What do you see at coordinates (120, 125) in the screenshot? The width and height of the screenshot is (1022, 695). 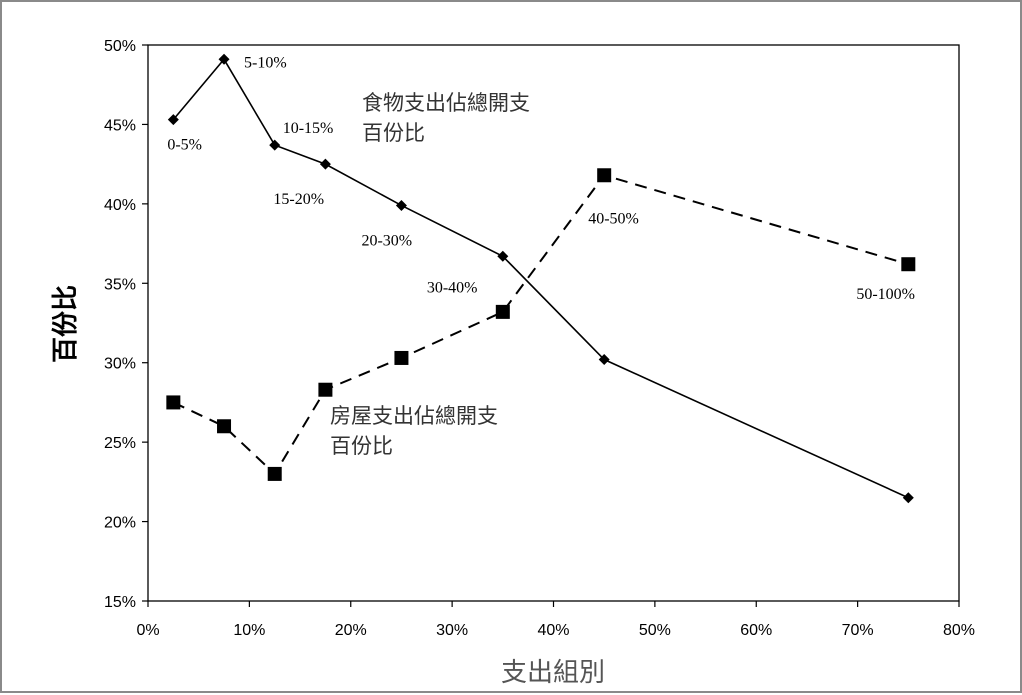 I see `y-tick-label: 45%` at bounding box center [120, 125].